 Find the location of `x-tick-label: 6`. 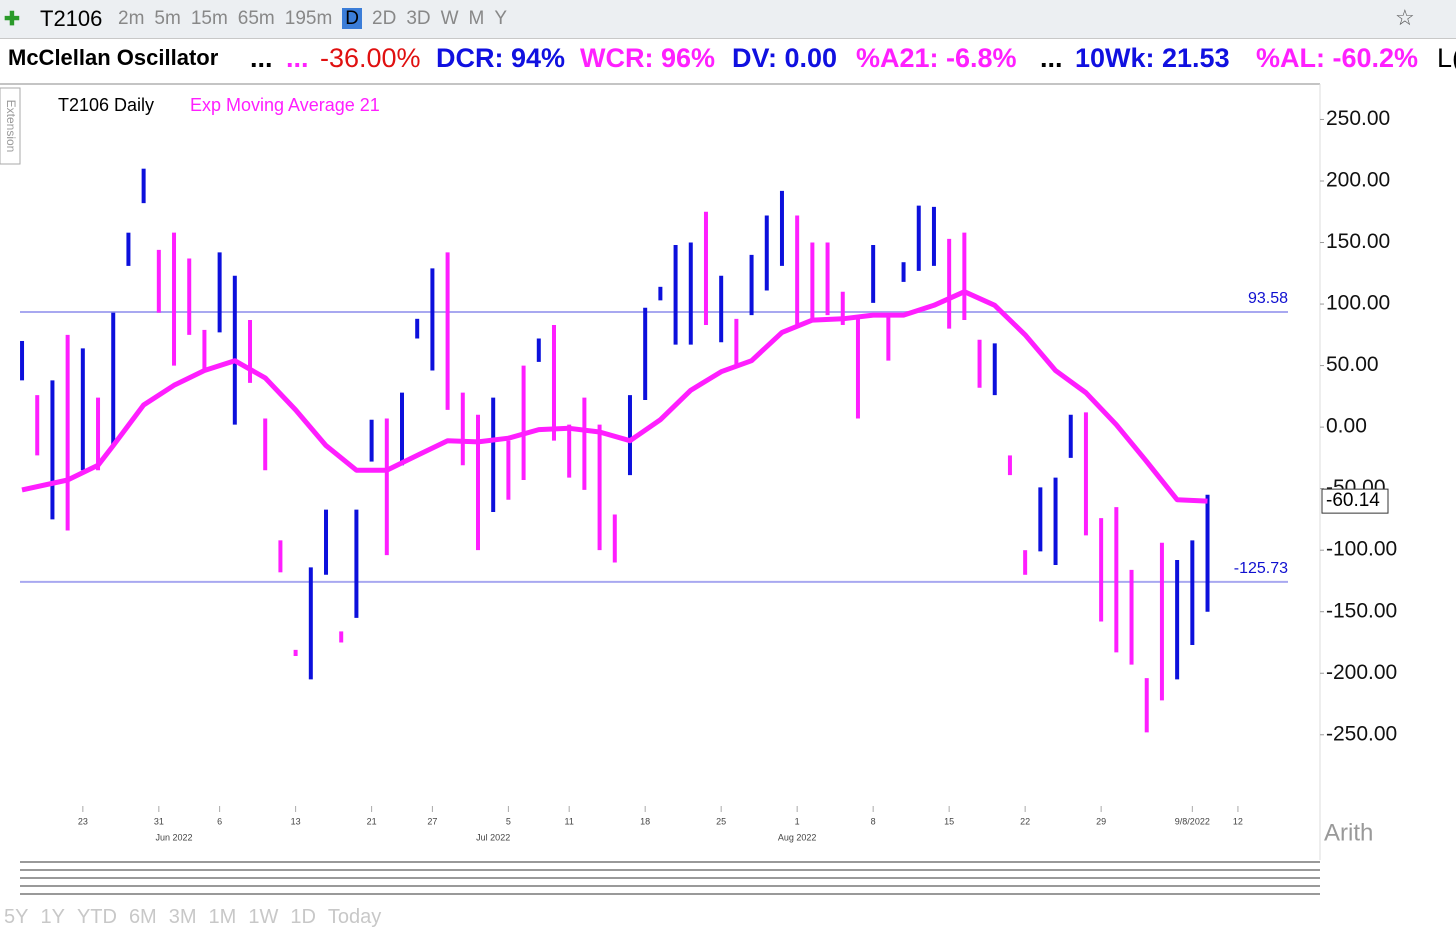

x-tick-label: 6 is located at coordinates (219, 821).